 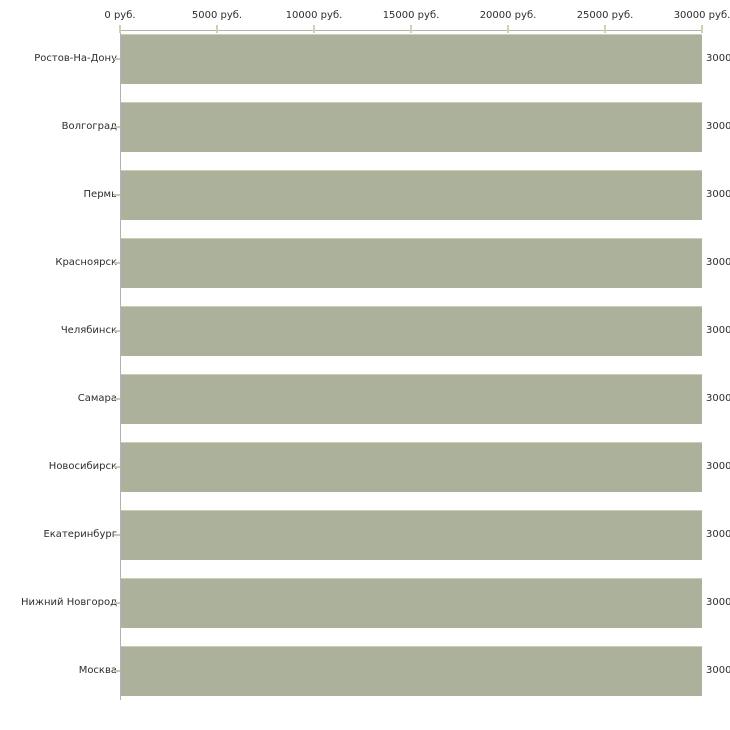 What do you see at coordinates (217, 15) in the screenshot?
I see `x-axis-tick-label: 5000 руб.` at bounding box center [217, 15].